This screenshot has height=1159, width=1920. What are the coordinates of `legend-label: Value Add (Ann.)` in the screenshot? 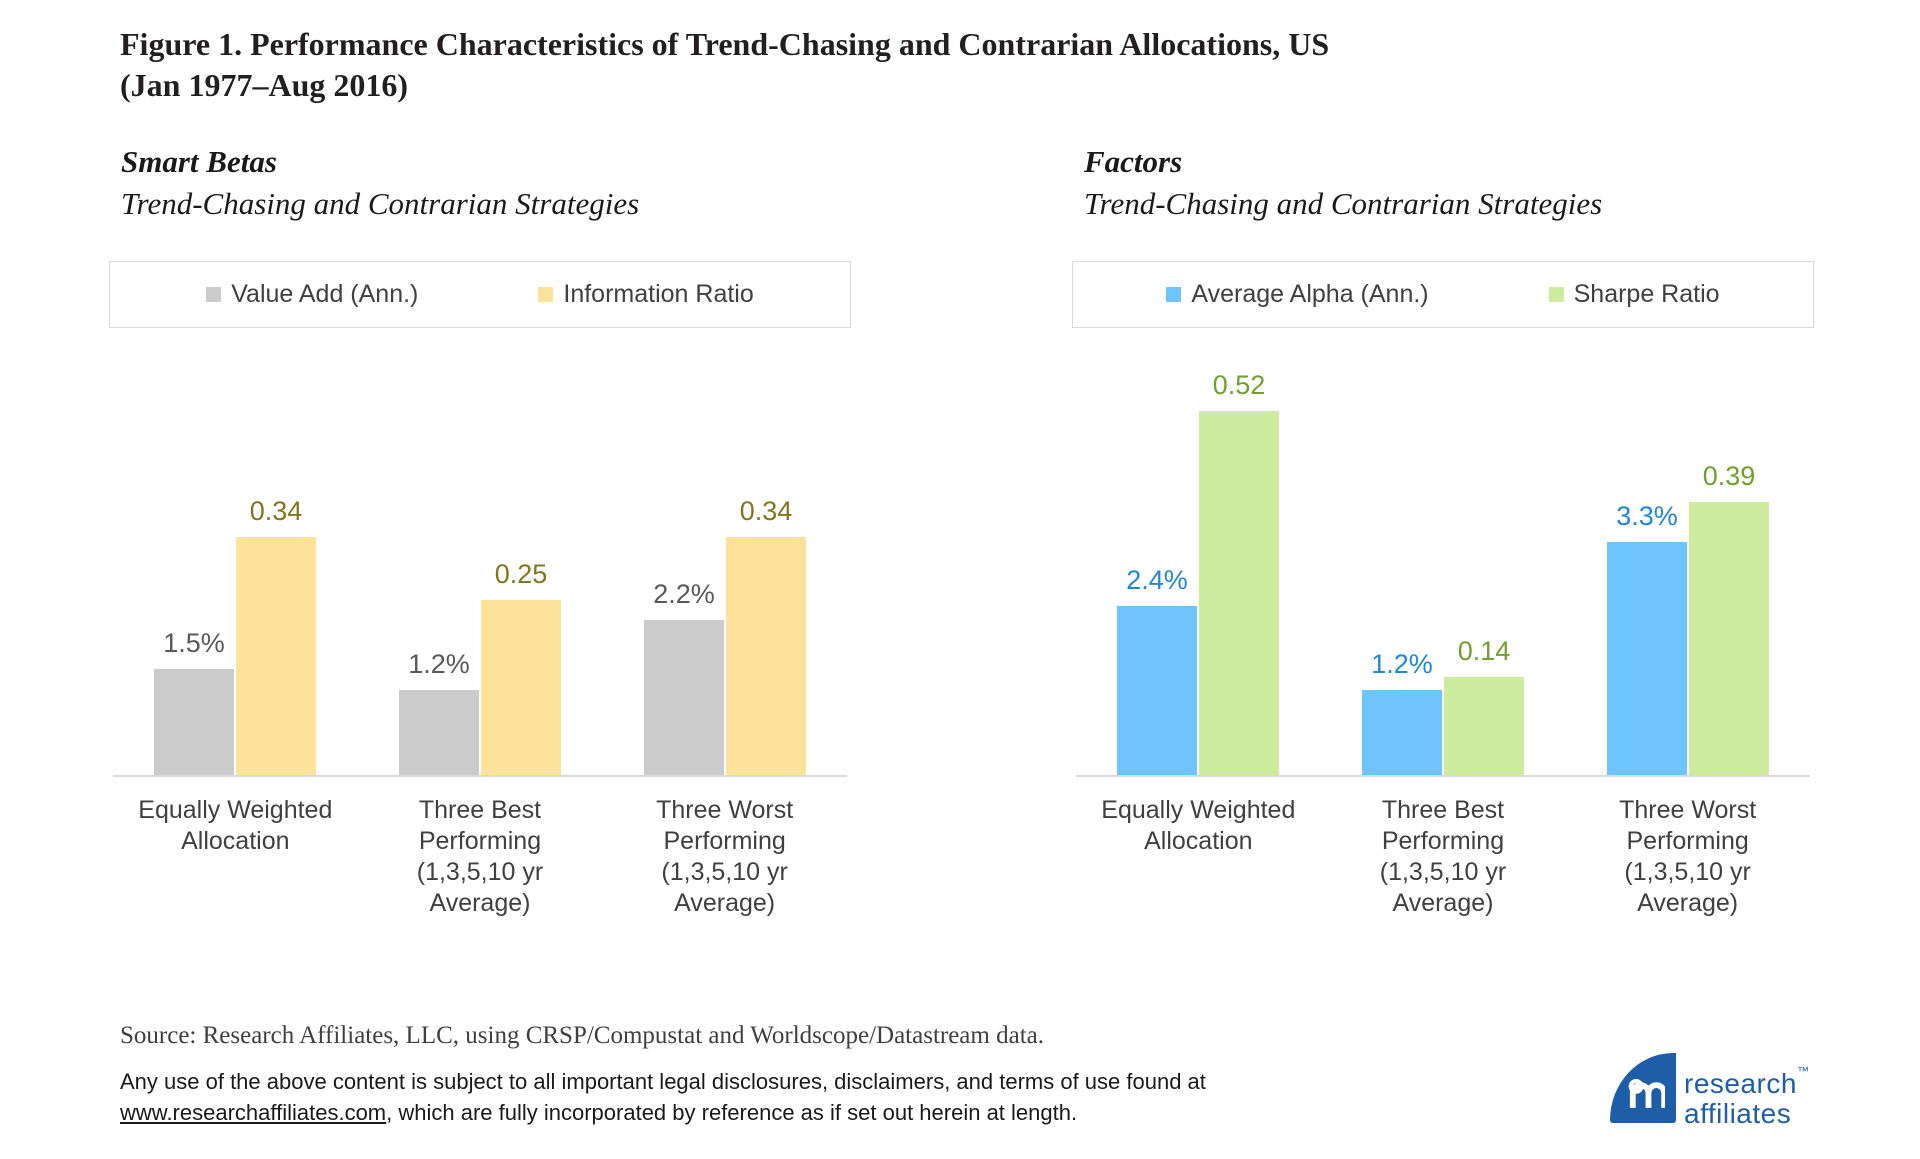 It's located at (325, 294).